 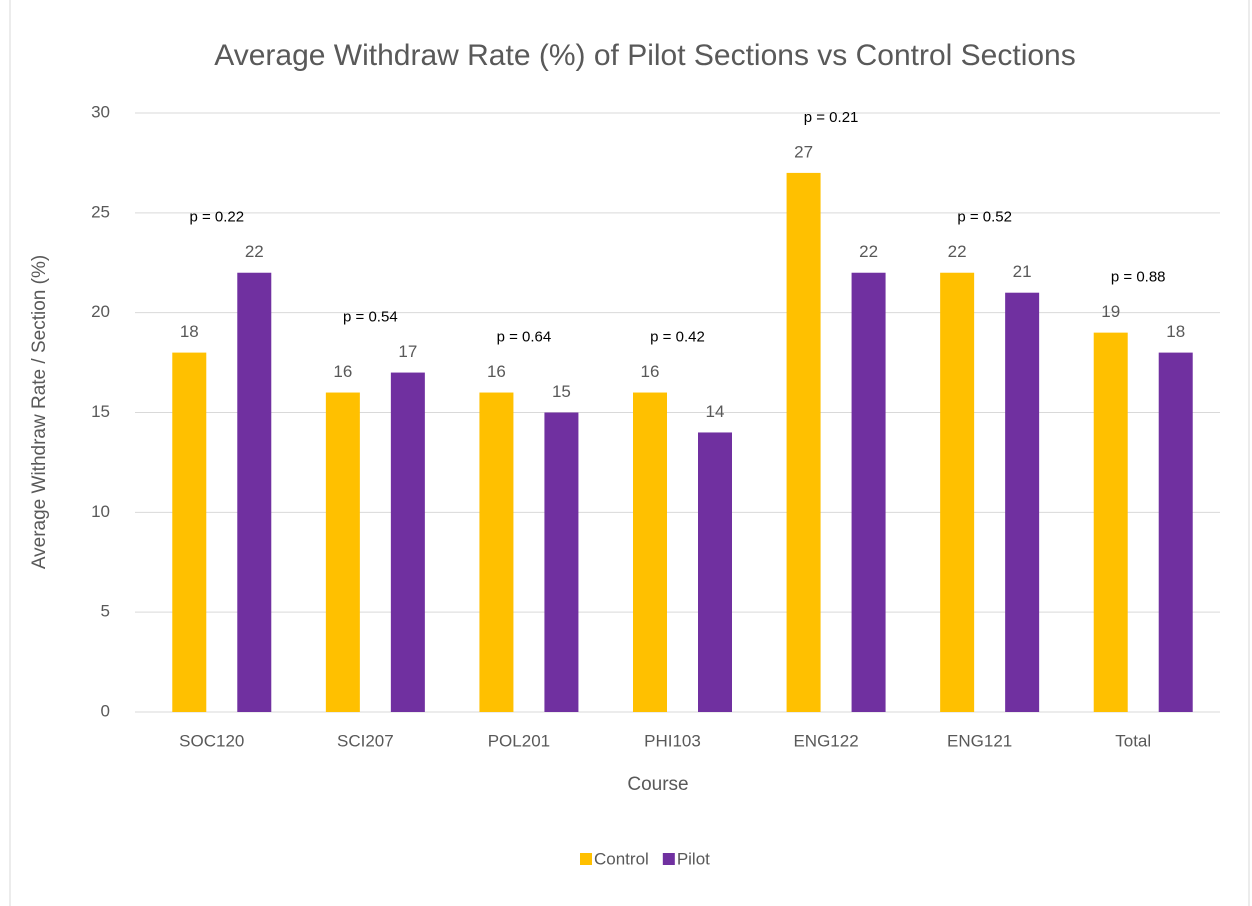 What do you see at coordinates (100, 211) in the screenshot?
I see `y-tick-label: 25` at bounding box center [100, 211].